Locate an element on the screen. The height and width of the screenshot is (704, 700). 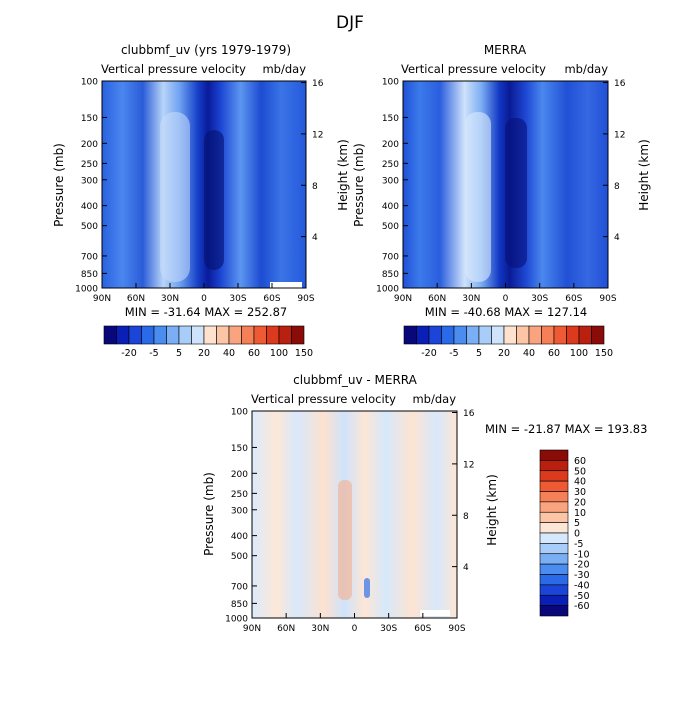
panel-title: clubbmf_uv (yrs 1979-1979) is located at coordinates (206, 50).